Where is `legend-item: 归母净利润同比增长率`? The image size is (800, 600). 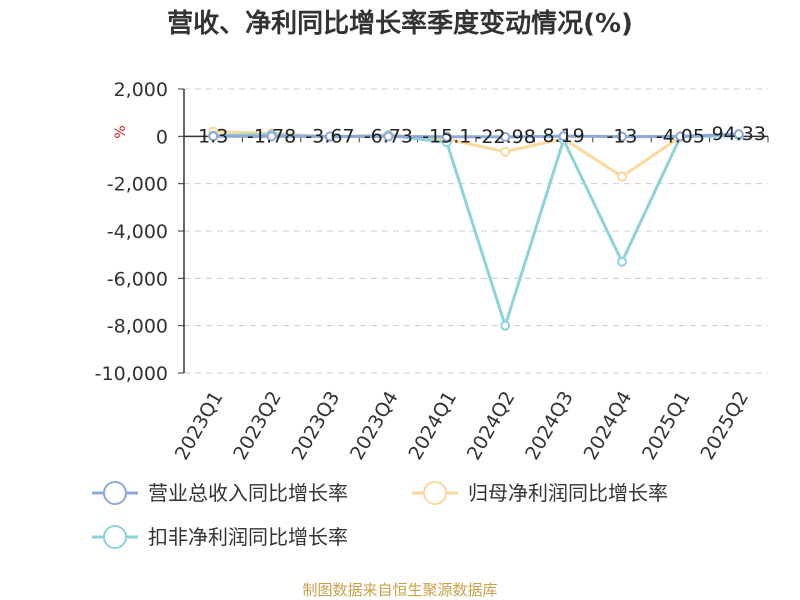 legend-item: 归母净利润同比增长率 is located at coordinates (540, 493).